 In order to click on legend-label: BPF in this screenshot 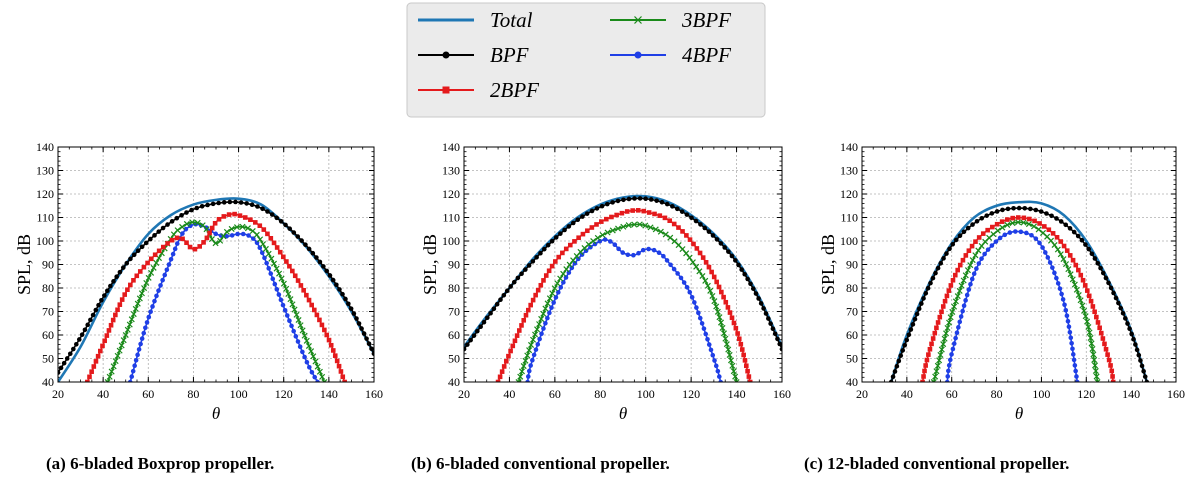, I will do `click(509, 55)`.